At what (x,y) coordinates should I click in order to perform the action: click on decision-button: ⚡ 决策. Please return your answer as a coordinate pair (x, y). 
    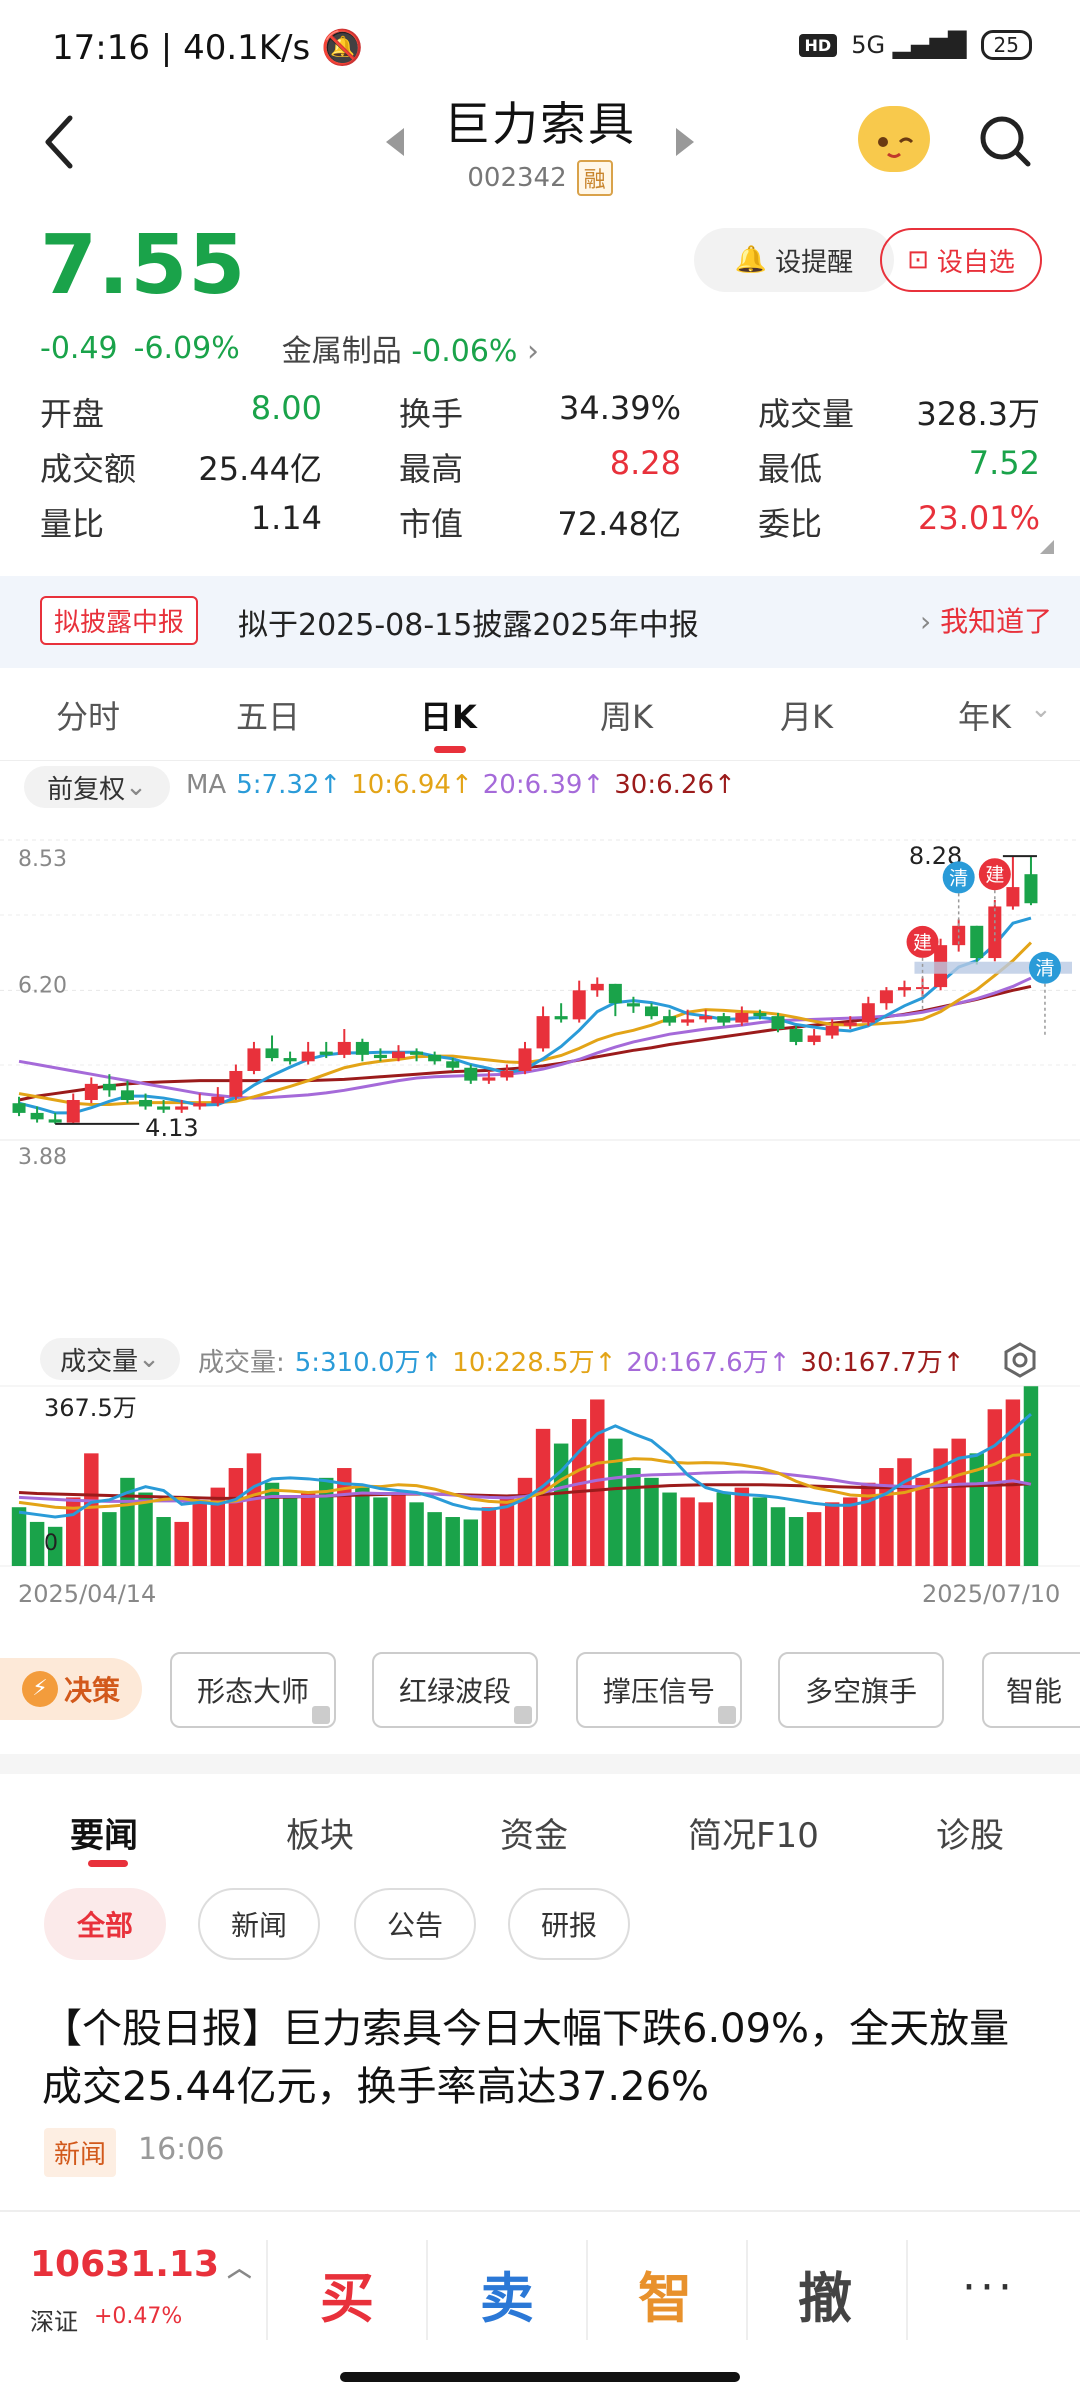
    Looking at the image, I should click on (71, 1689).